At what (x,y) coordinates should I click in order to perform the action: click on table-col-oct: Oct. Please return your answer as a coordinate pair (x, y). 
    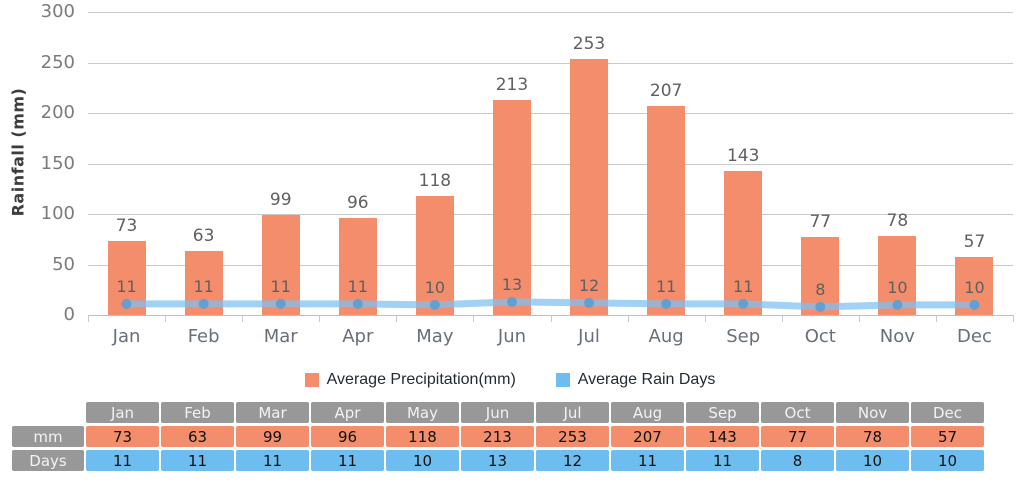
    Looking at the image, I should click on (797, 412).